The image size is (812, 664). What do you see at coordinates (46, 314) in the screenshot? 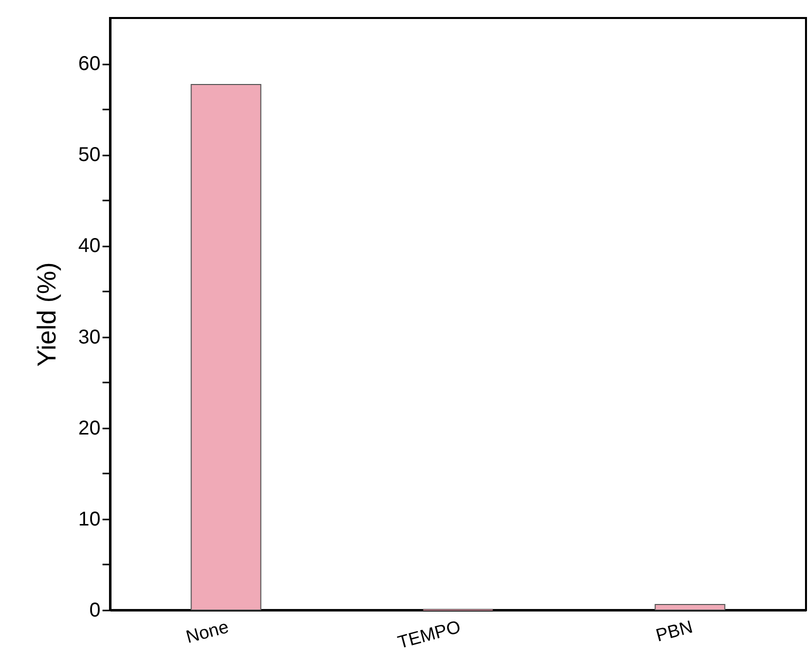
I see `y-axis-title: Yield (%)` at bounding box center [46, 314].